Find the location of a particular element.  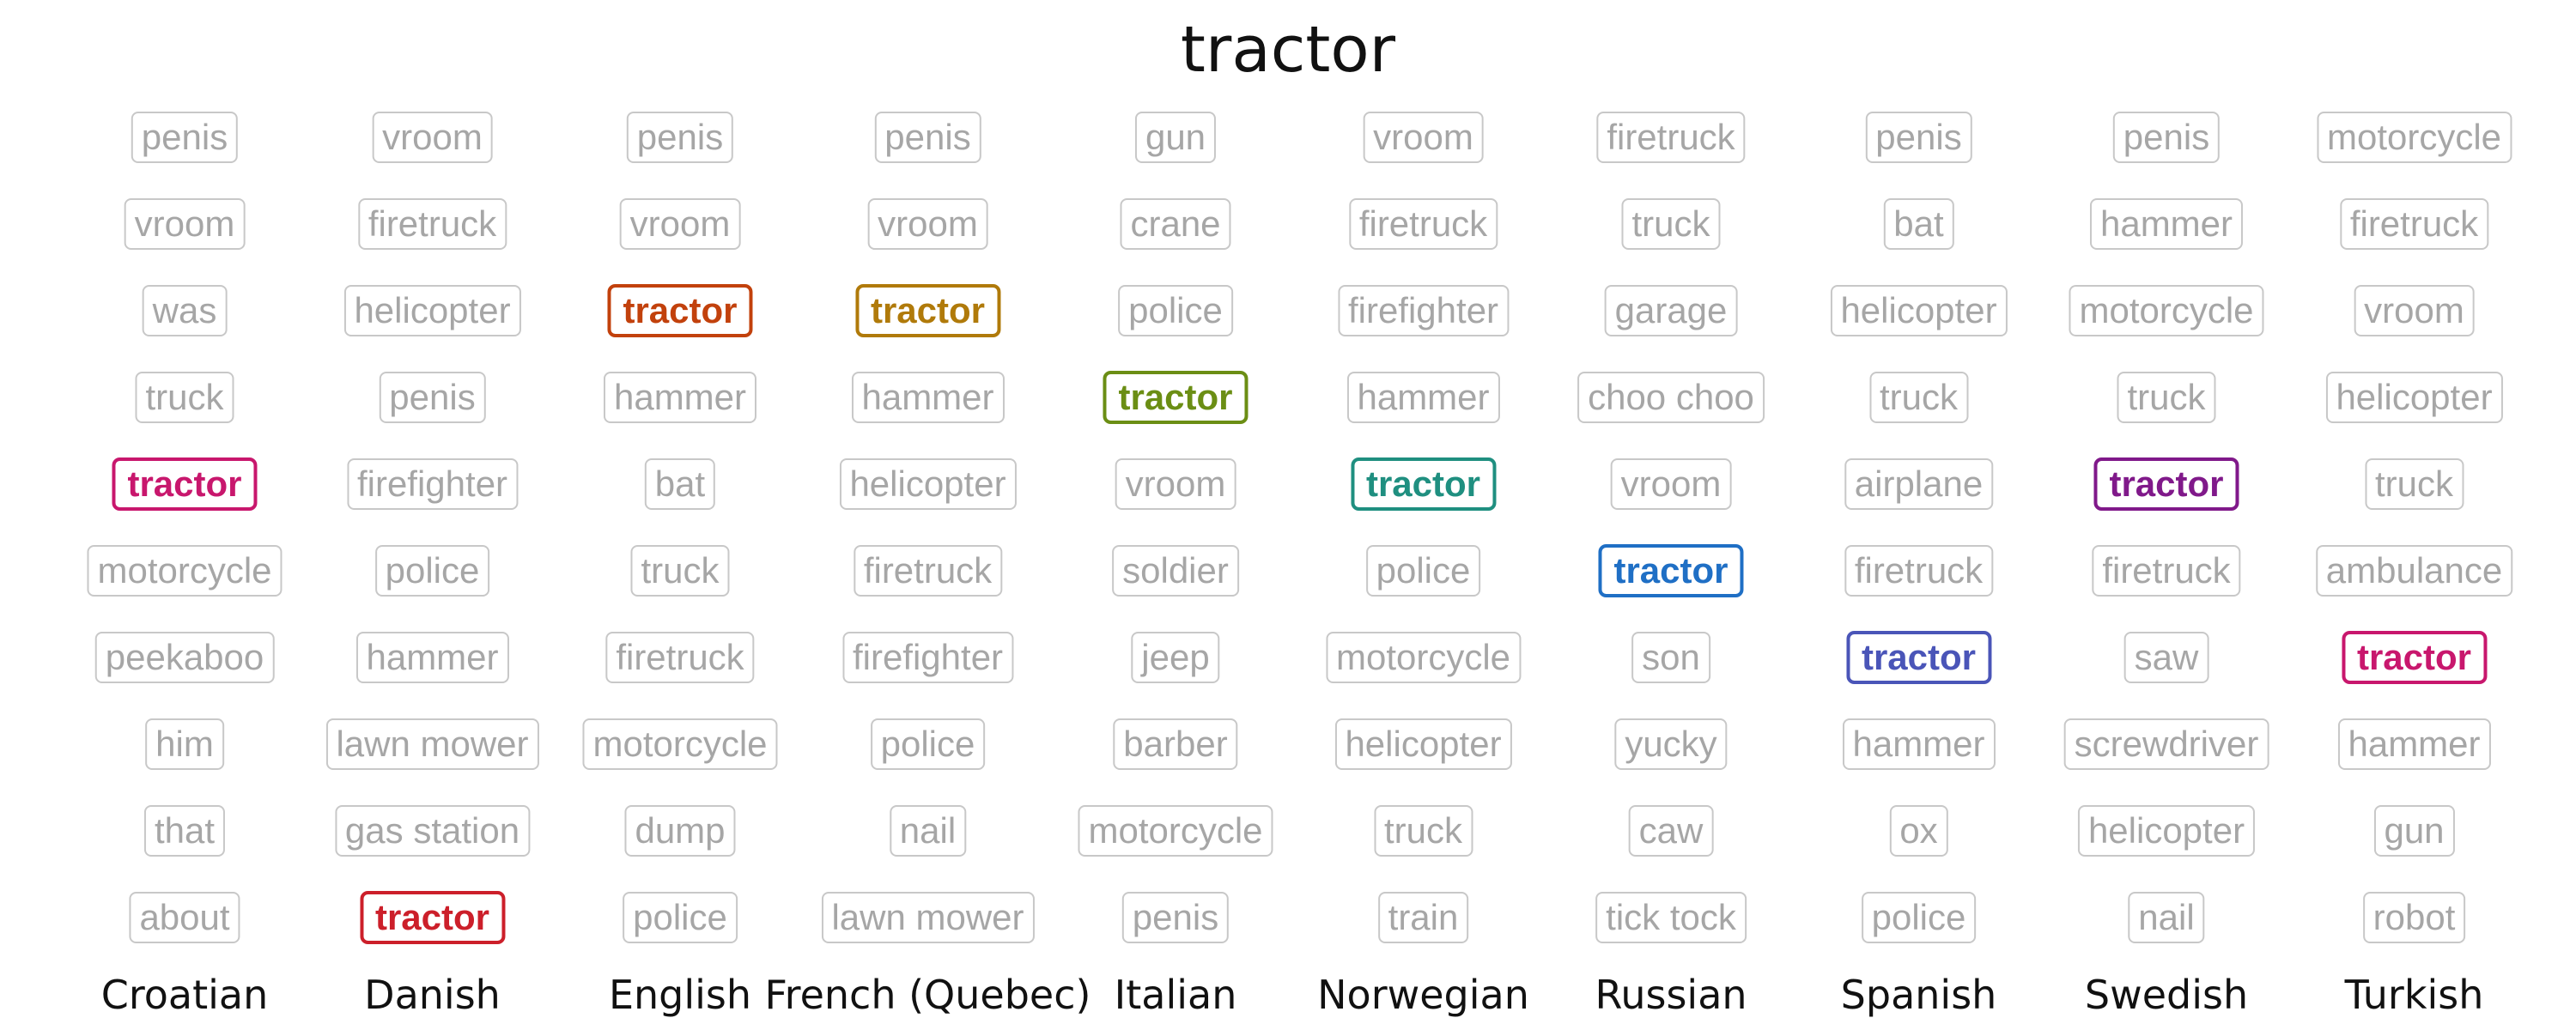

word-box: him is located at coordinates (185, 744).